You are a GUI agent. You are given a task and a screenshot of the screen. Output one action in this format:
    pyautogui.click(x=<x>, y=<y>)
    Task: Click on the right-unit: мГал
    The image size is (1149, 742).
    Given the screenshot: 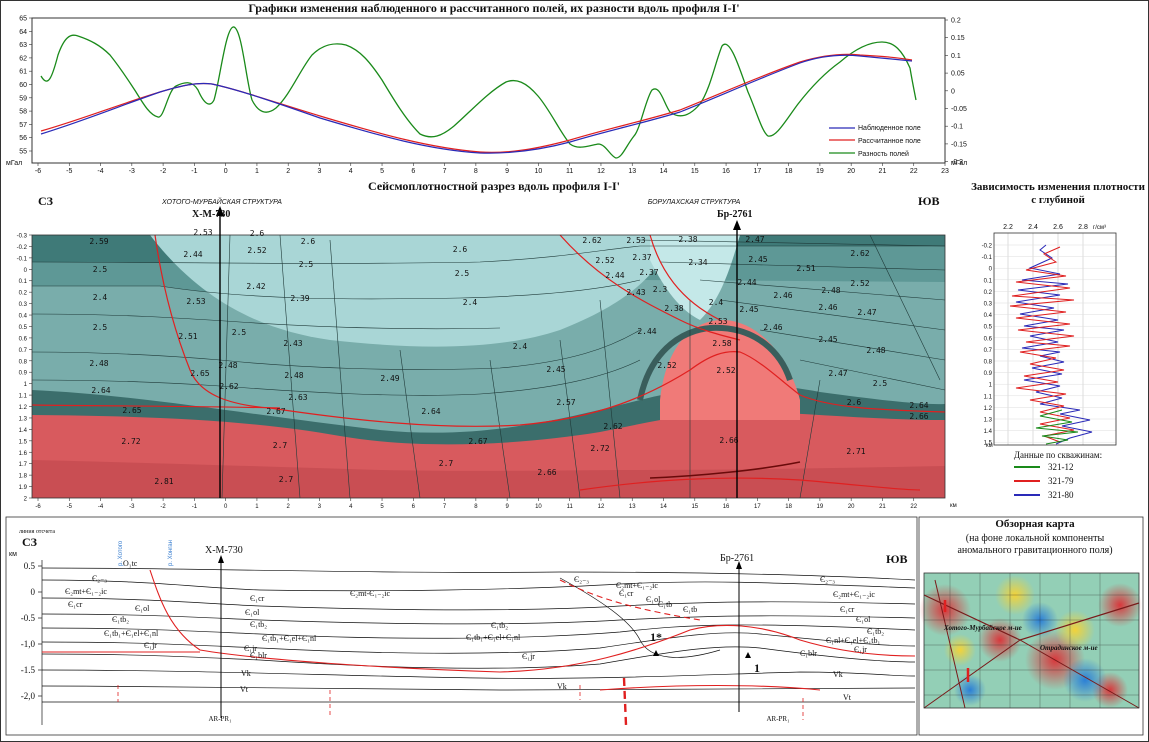 What is the action you would take?
    pyautogui.click(x=959, y=163)
    